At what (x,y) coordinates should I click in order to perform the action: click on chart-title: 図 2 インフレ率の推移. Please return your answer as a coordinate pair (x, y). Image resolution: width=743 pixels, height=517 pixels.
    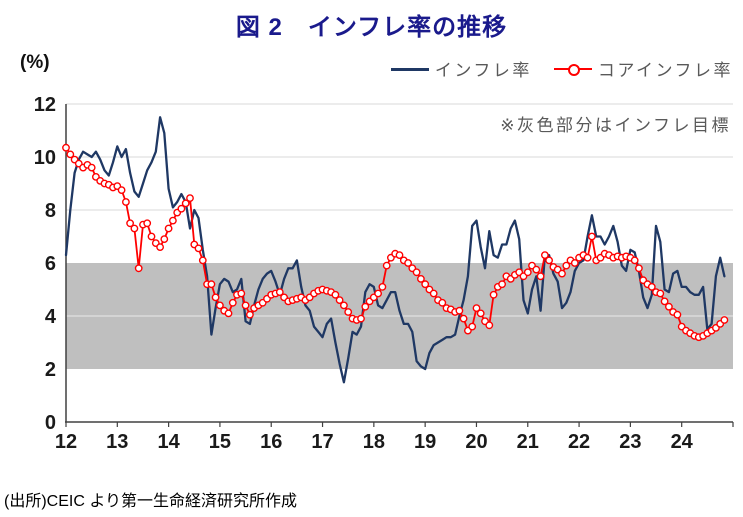
    Looking at the image, I should click on (371, 27).